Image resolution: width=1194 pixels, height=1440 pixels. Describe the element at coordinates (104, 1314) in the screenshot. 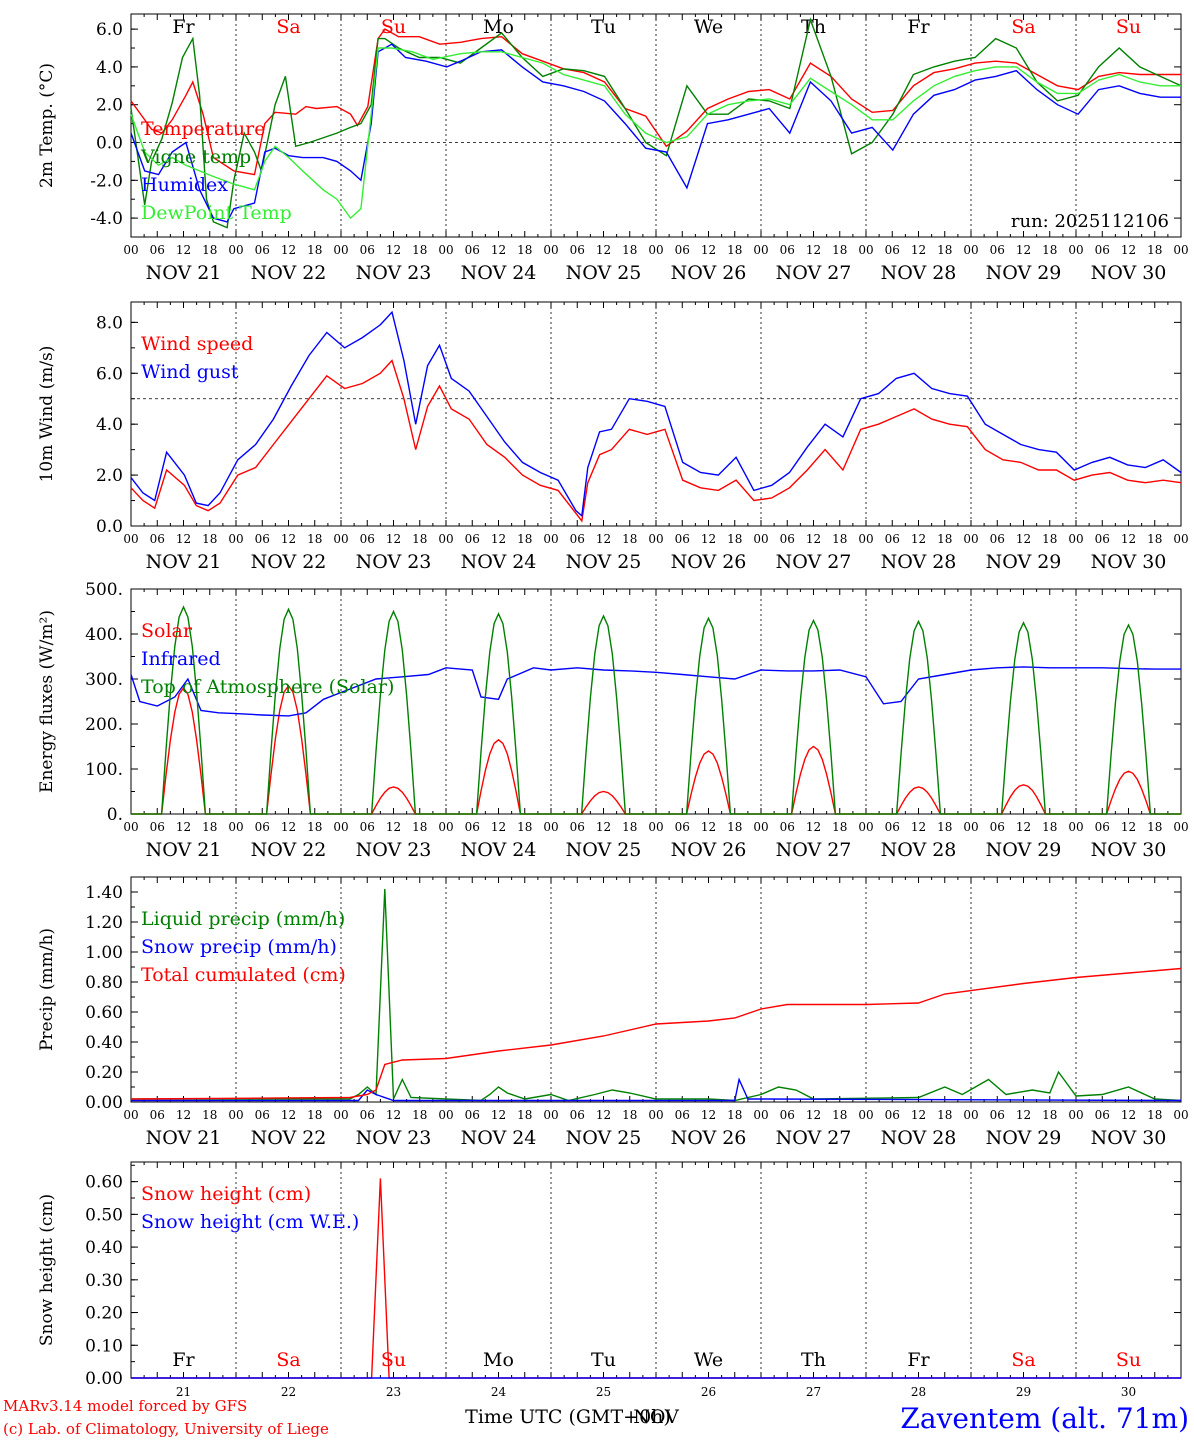

I see `y-tick-label: 0.20` at that location.